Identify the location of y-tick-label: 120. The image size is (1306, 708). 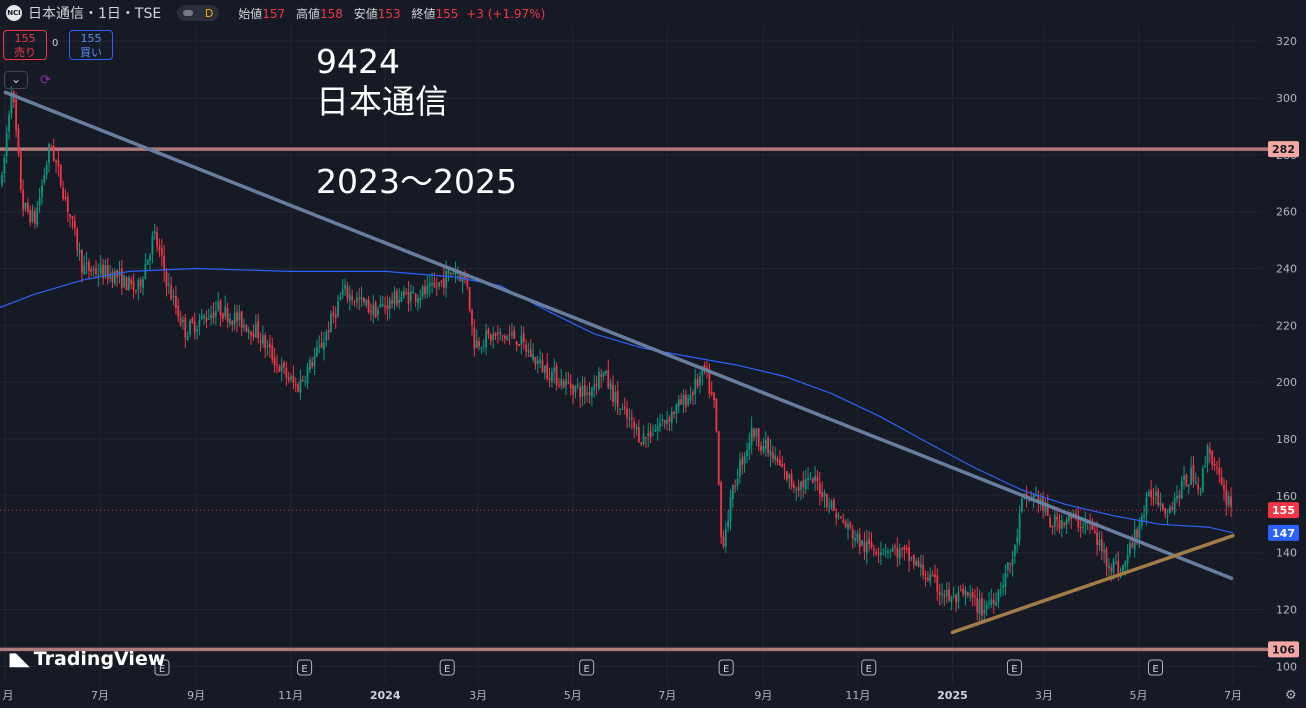
(1286, 610).